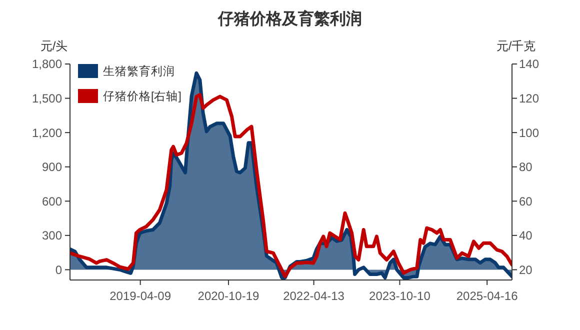  I want to click on y-tick-label: 0, so click(58, 269).